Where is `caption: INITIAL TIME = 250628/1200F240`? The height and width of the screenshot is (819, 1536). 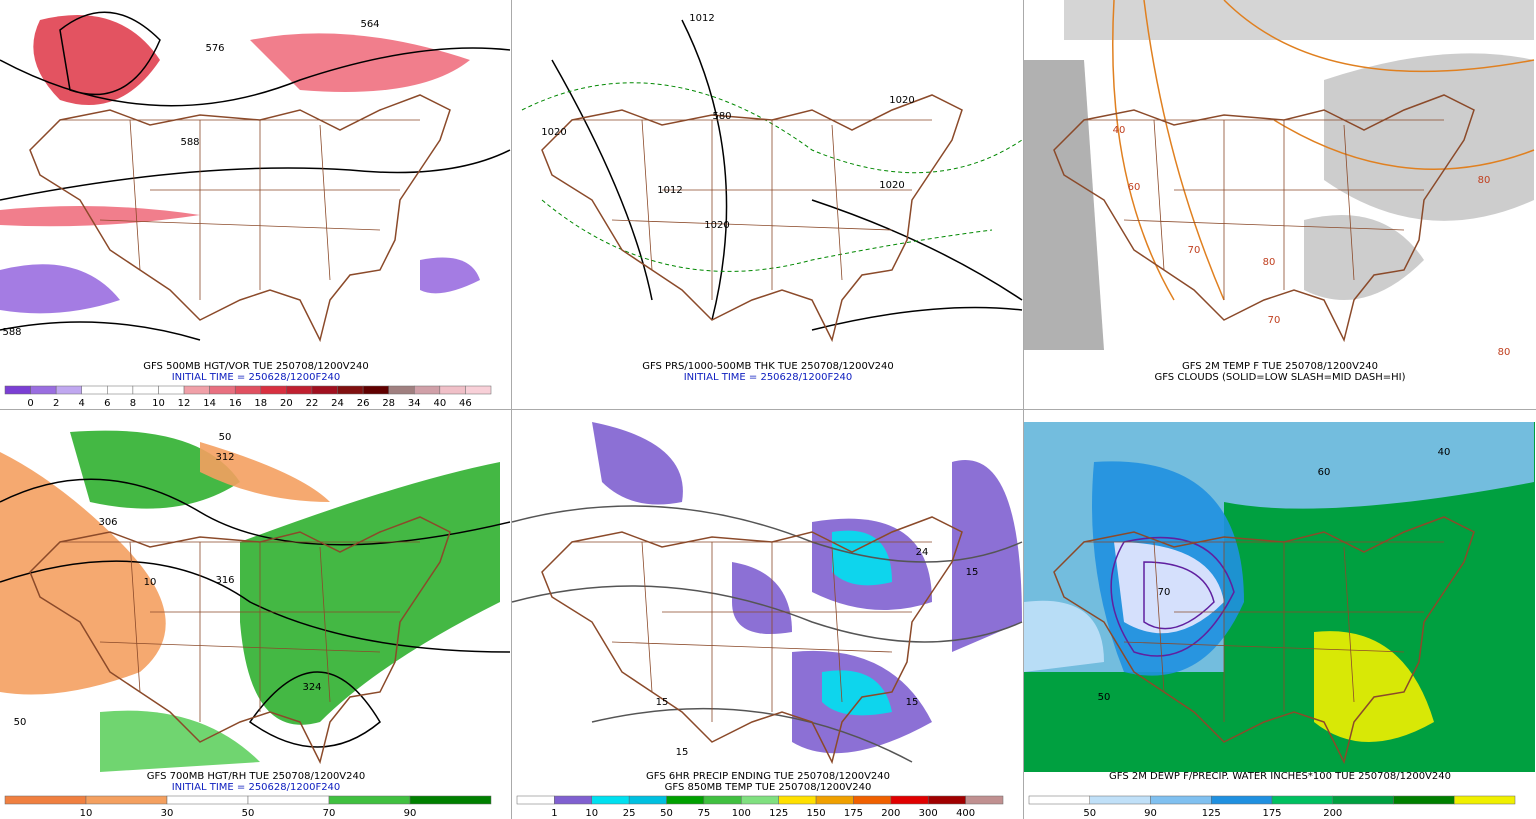 caption: INITIAL TIME = 250628/1200F240 is located at coordinates (256, 377).